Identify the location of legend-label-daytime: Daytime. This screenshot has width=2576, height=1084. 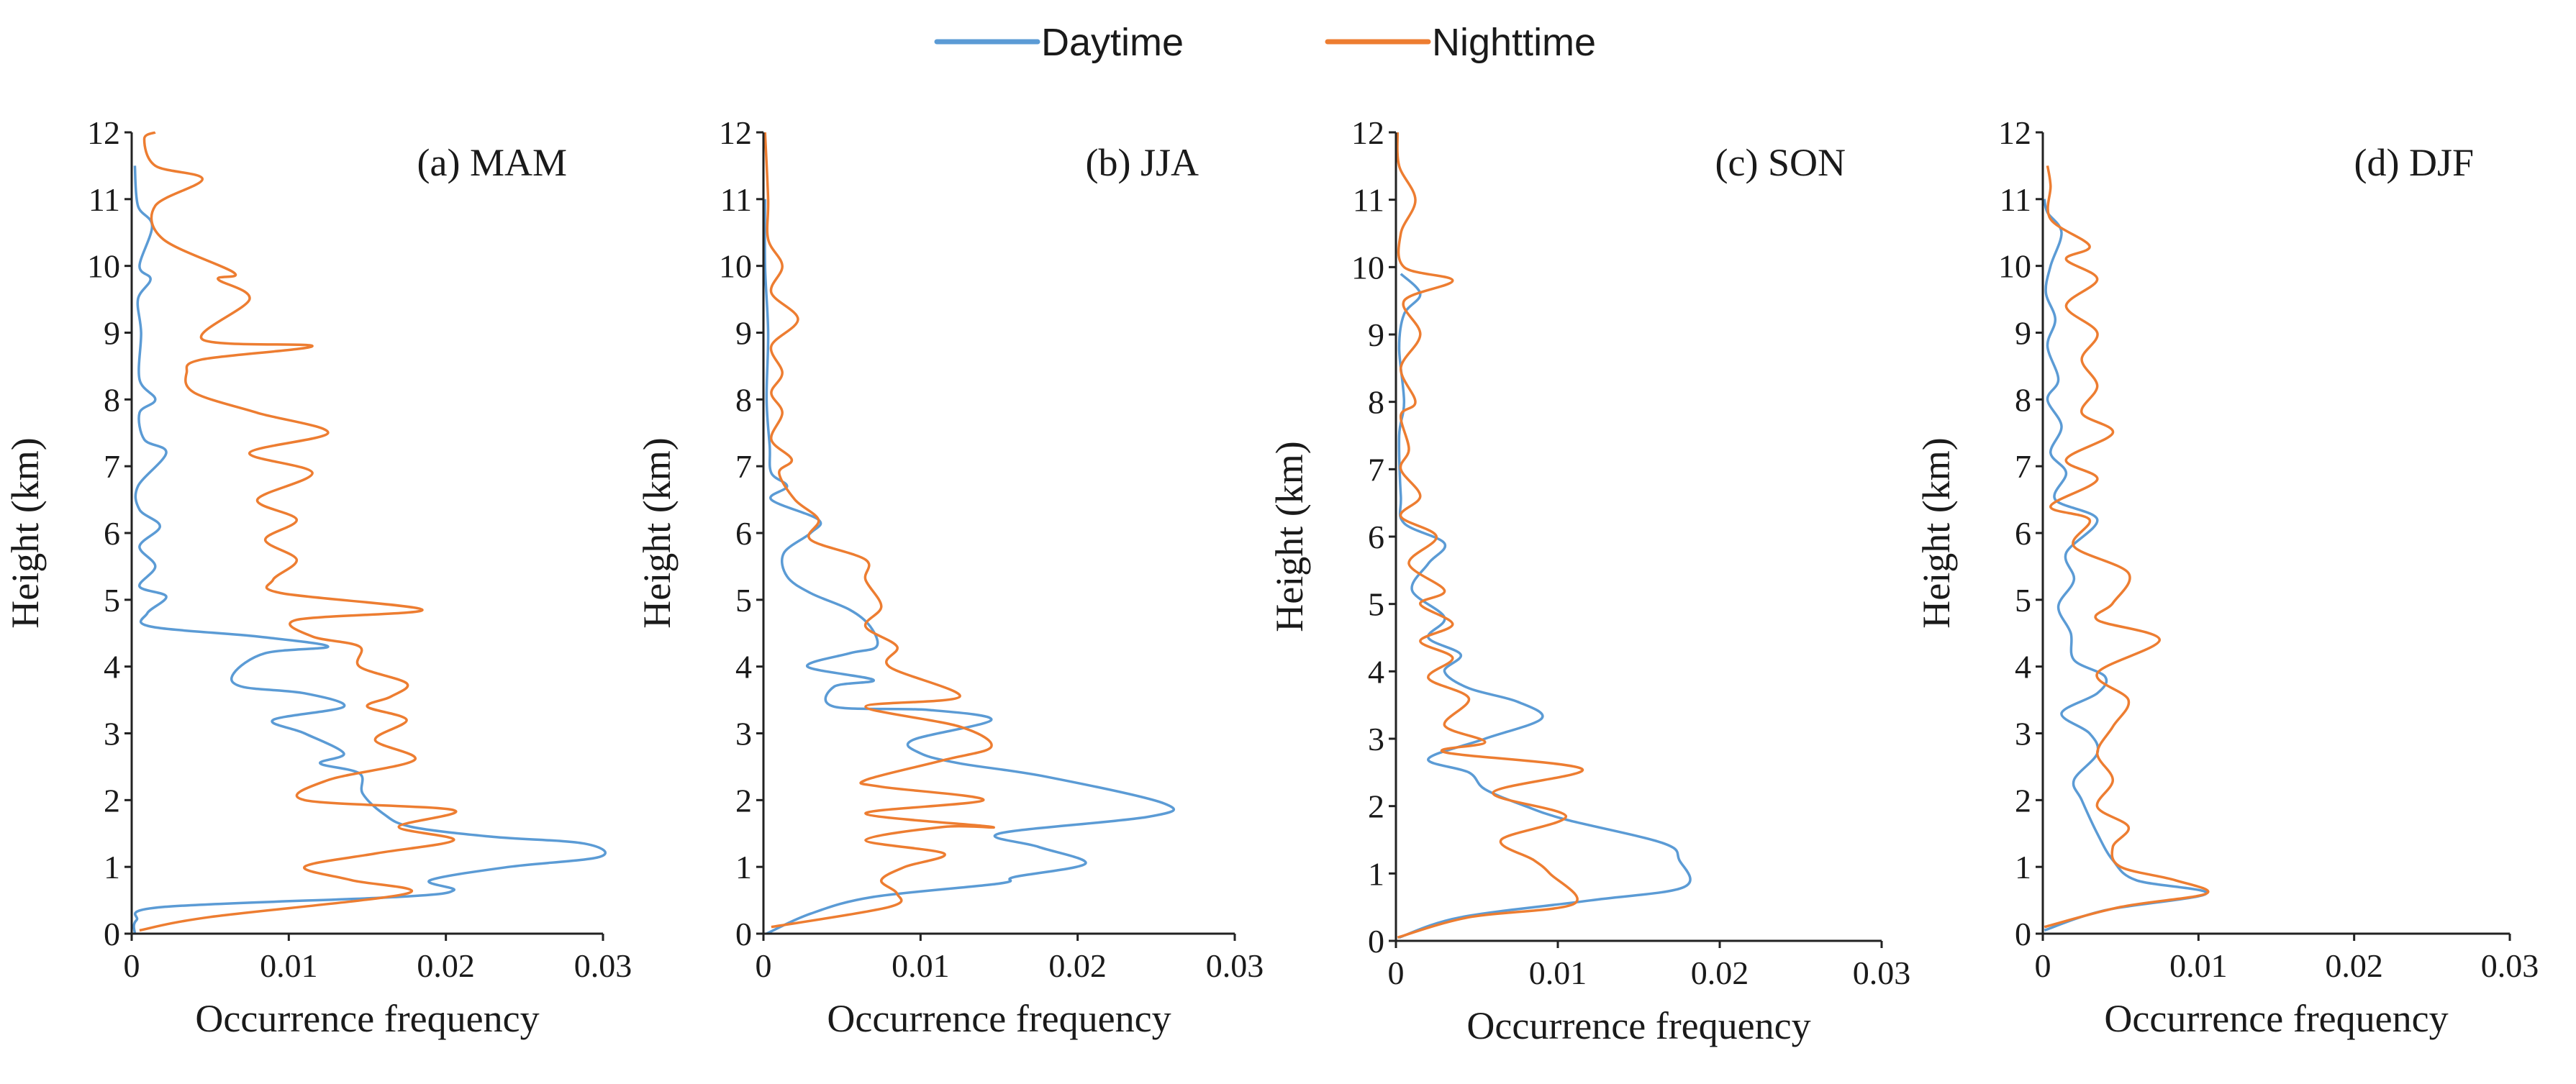
(1112, 42).